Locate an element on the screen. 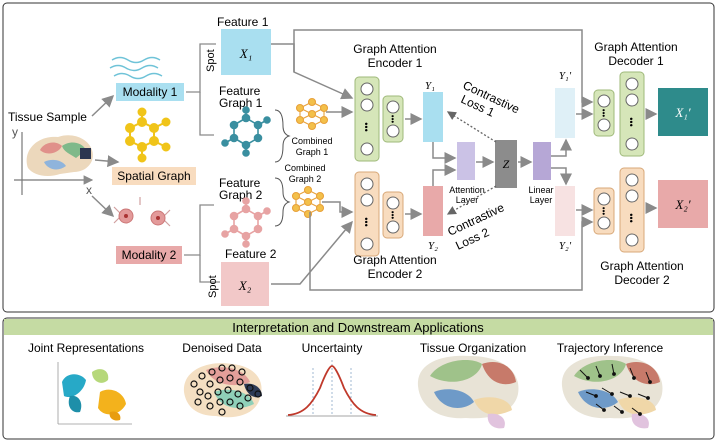  umap-scatter-icon is located at coordinates (94, 393).